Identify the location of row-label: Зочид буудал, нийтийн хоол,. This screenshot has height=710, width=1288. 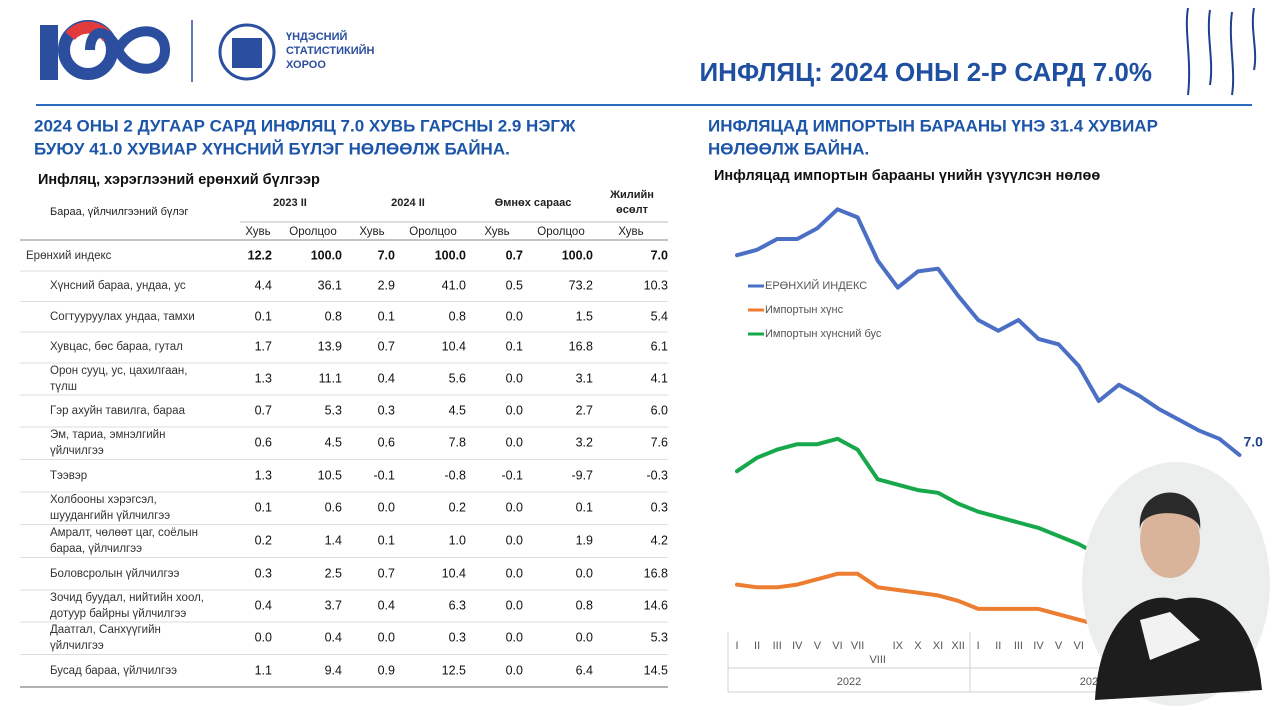
(127, 598).